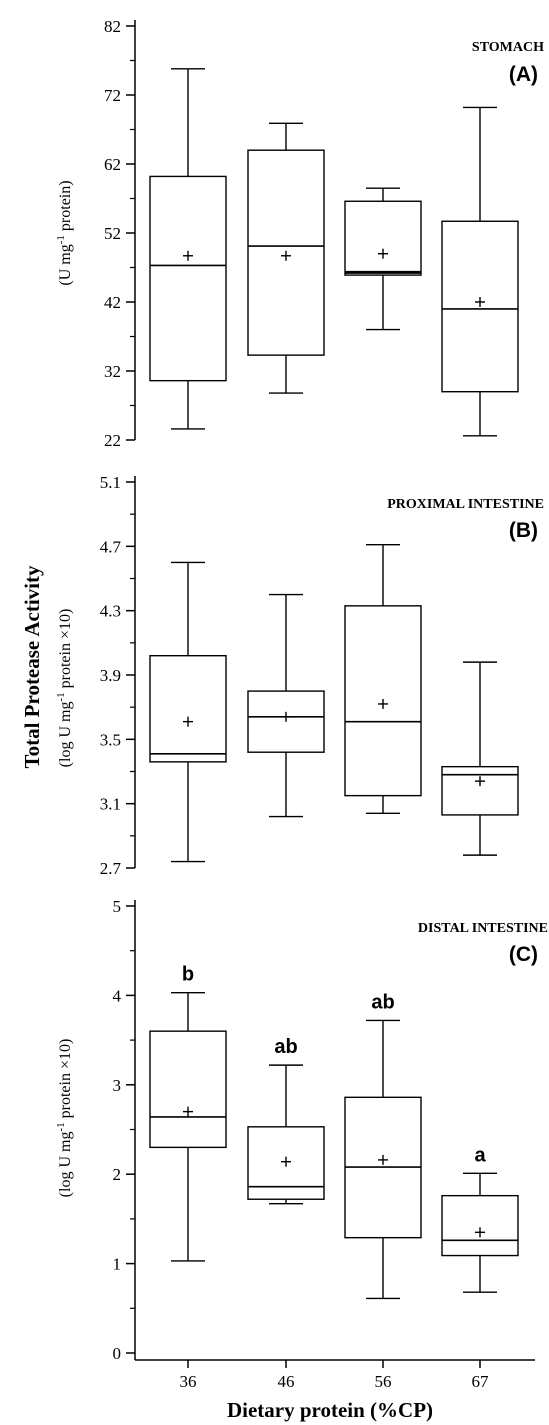  What do you see at coordinates (112, 95) in the screenshot?
I see `y-tick-label: 72` at bounding box center [112, 95].